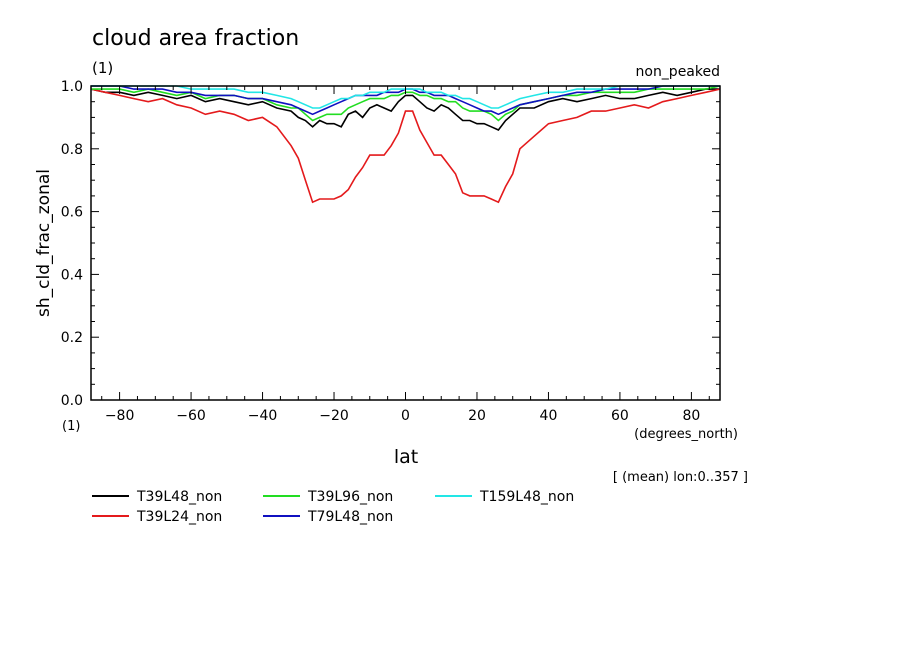  Describe the element at coordinates (72, 338) in the screenshot. I see `y-tick-label: 0.2` at that location.